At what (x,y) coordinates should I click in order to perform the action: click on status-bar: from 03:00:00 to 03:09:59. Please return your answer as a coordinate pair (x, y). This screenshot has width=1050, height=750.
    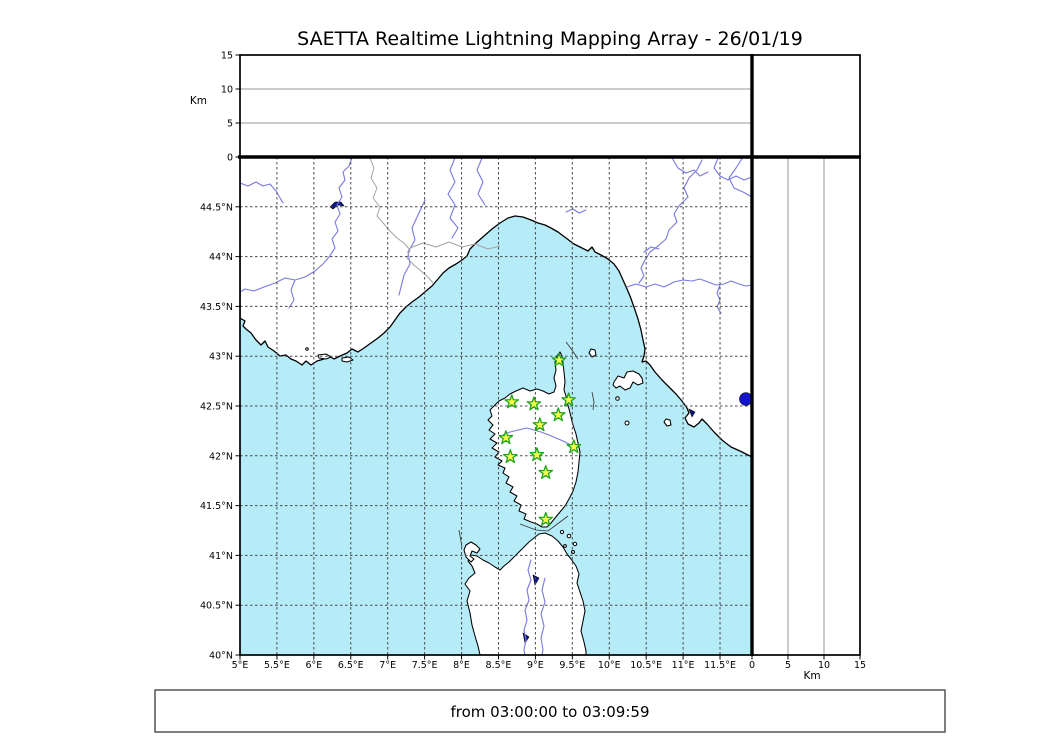
    Looking at the image, I should click on (550, 711).